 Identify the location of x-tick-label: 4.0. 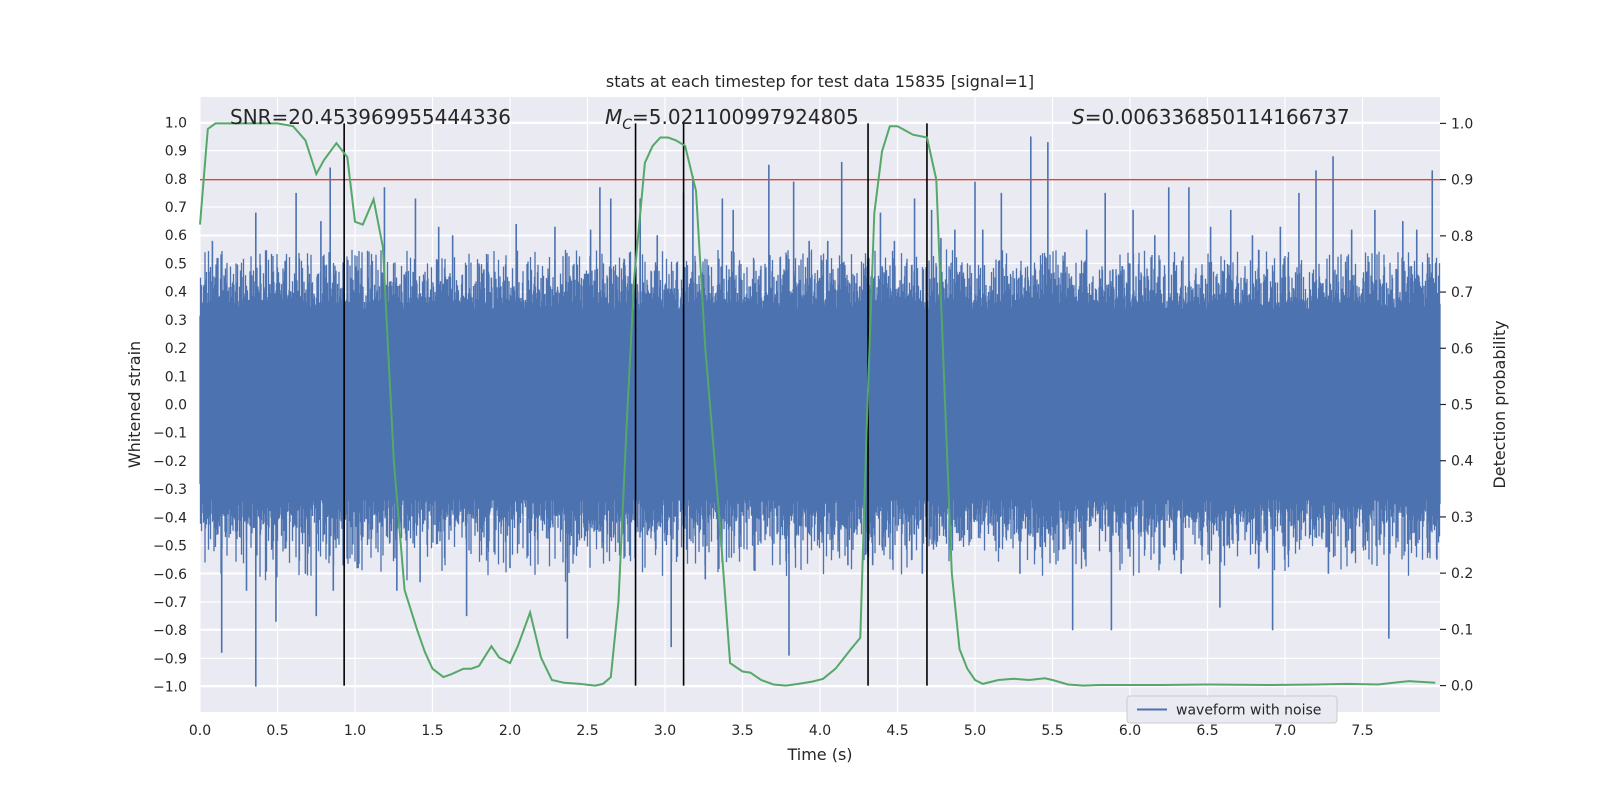
(820, 731).